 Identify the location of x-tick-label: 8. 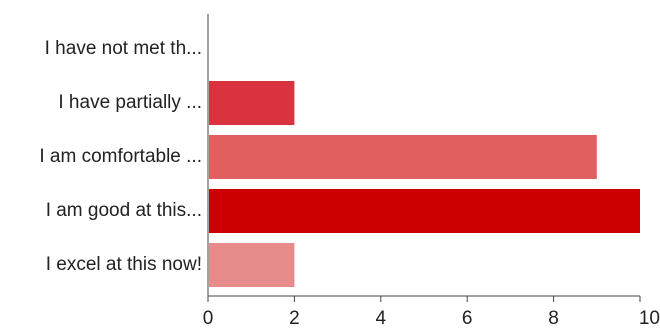
(553, 318).